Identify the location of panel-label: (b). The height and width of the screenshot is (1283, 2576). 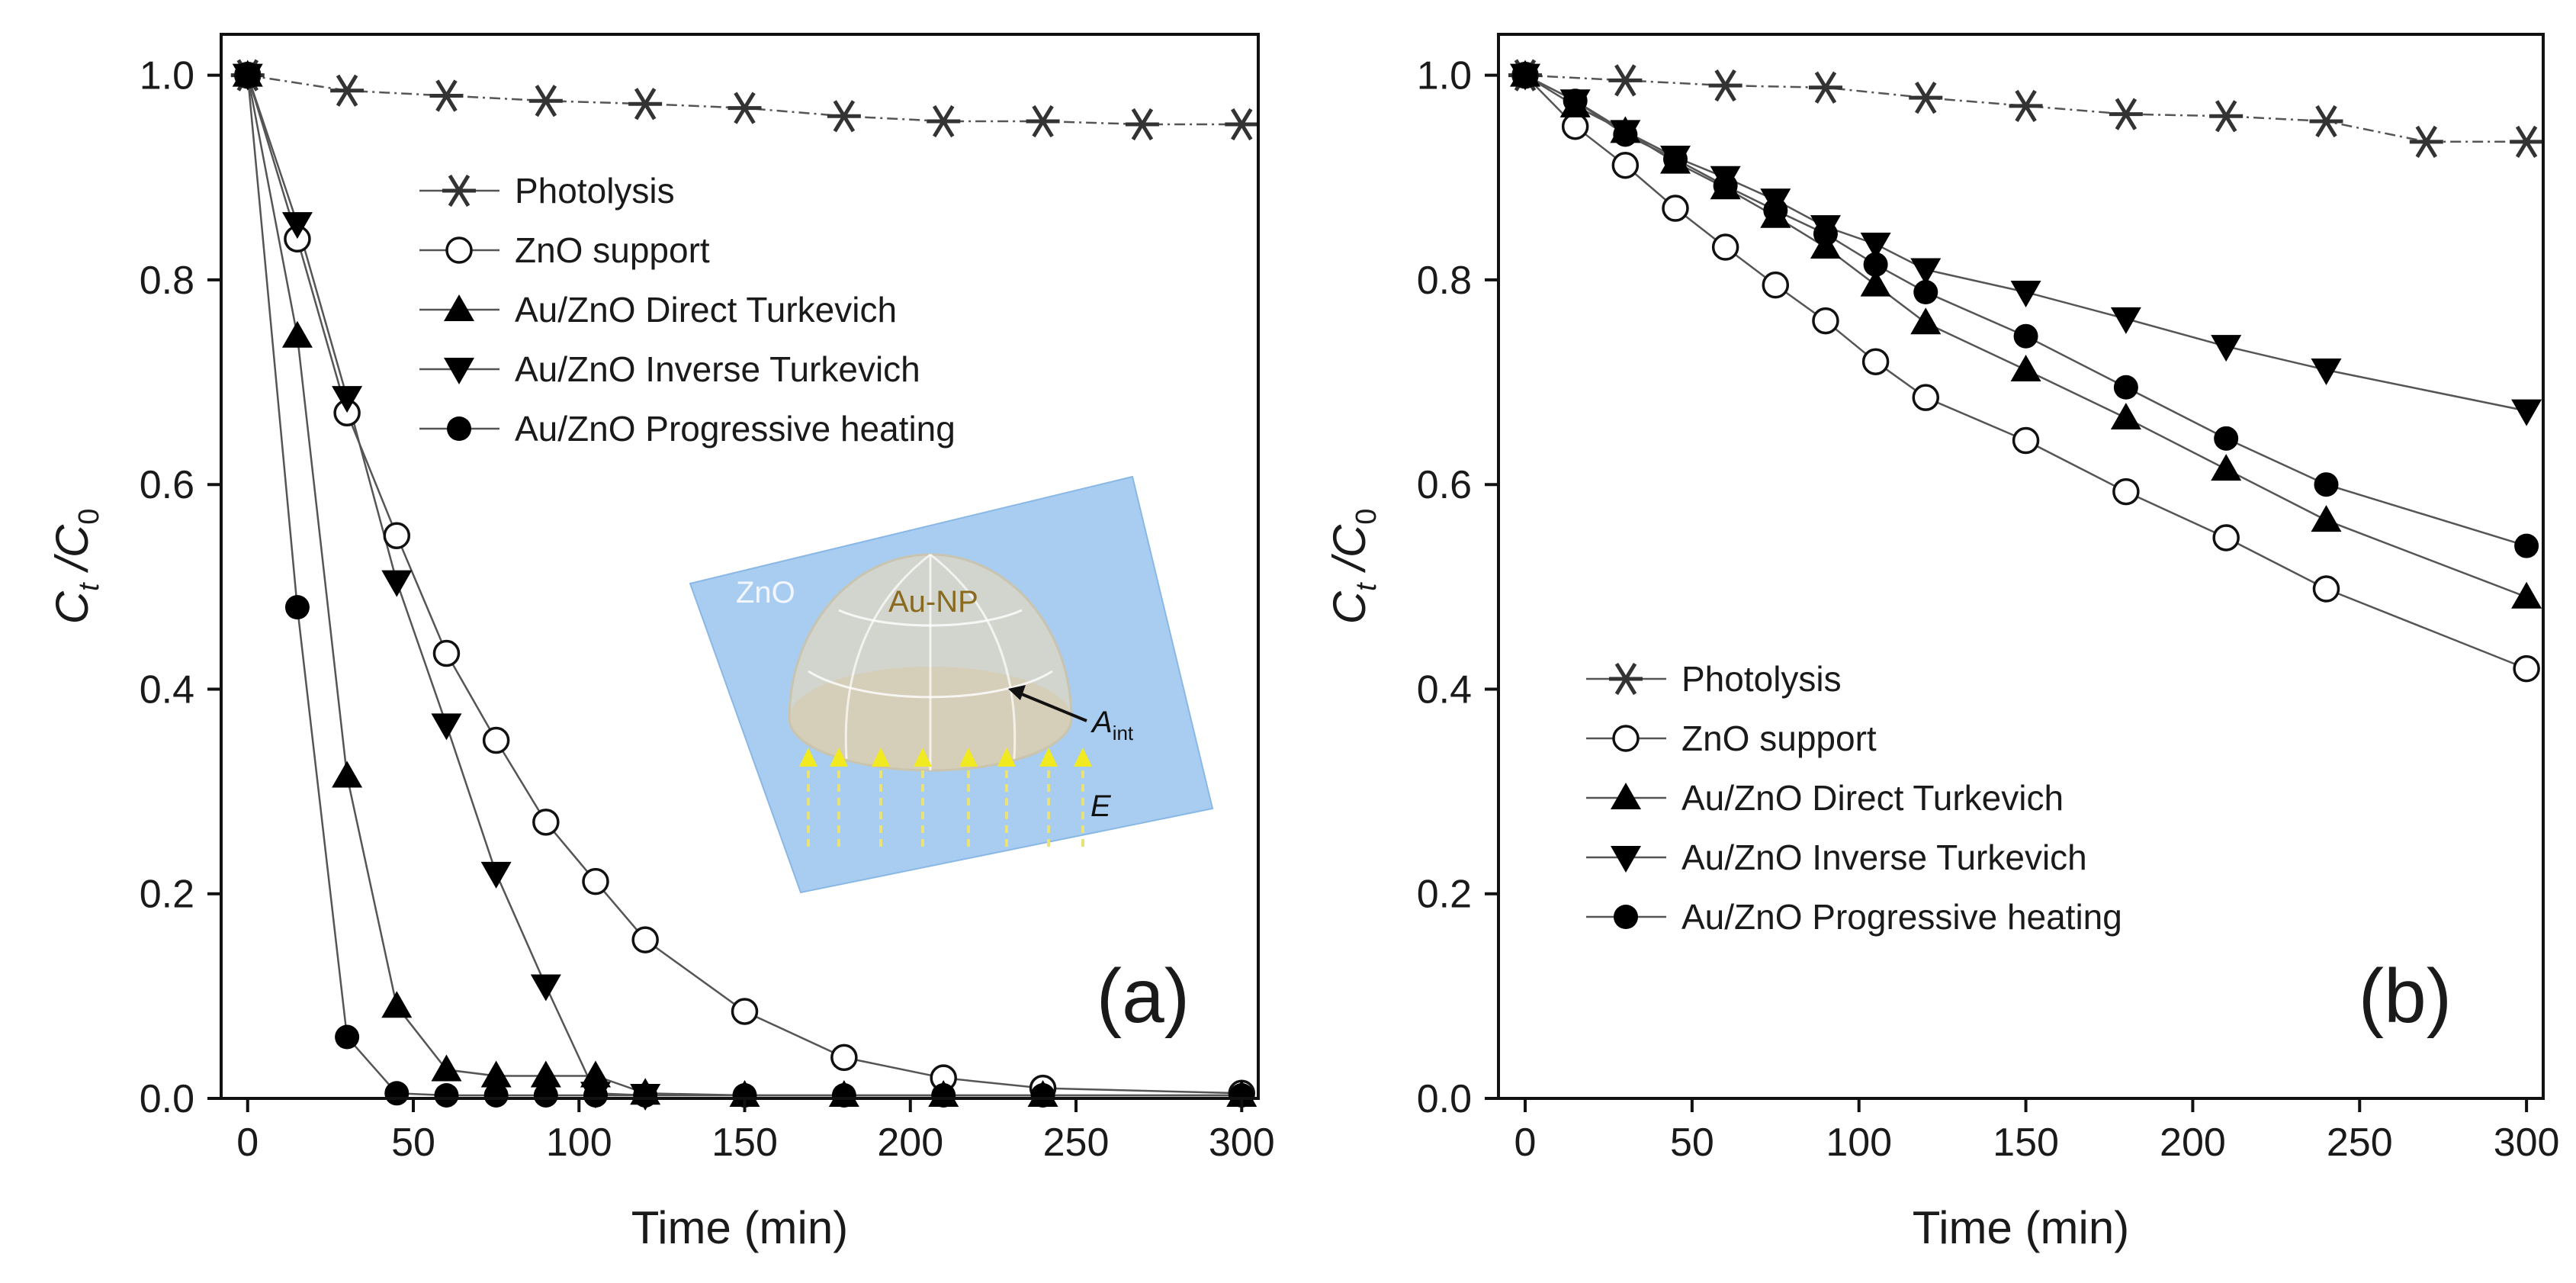
(2405, 996).